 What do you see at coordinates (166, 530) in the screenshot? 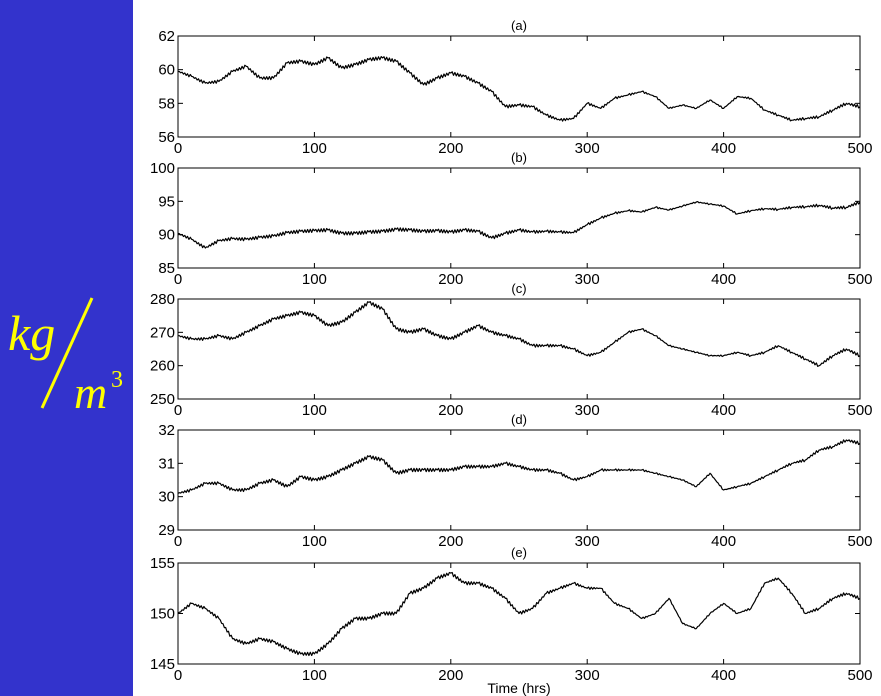
I see `panel-4-ytick-label: 29` at bounding box center [166, 530].